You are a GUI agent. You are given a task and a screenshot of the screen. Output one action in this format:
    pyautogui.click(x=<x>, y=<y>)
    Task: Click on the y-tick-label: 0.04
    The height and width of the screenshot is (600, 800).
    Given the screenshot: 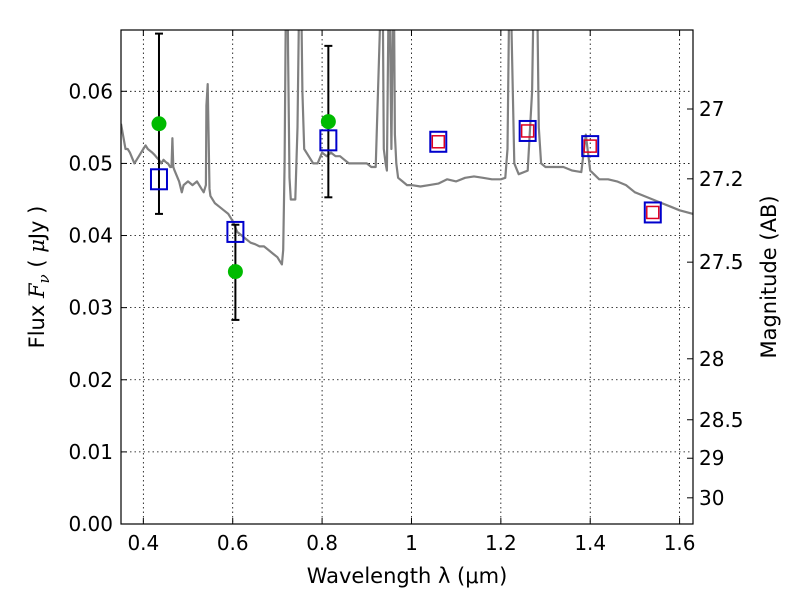 What is the action you would take?
    pyautogui.click(x=90, y=236)
    